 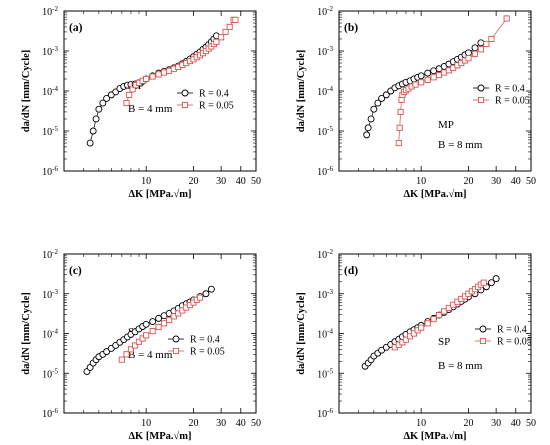 I want to click on panel-label: (c), so click(x=75, y=271).